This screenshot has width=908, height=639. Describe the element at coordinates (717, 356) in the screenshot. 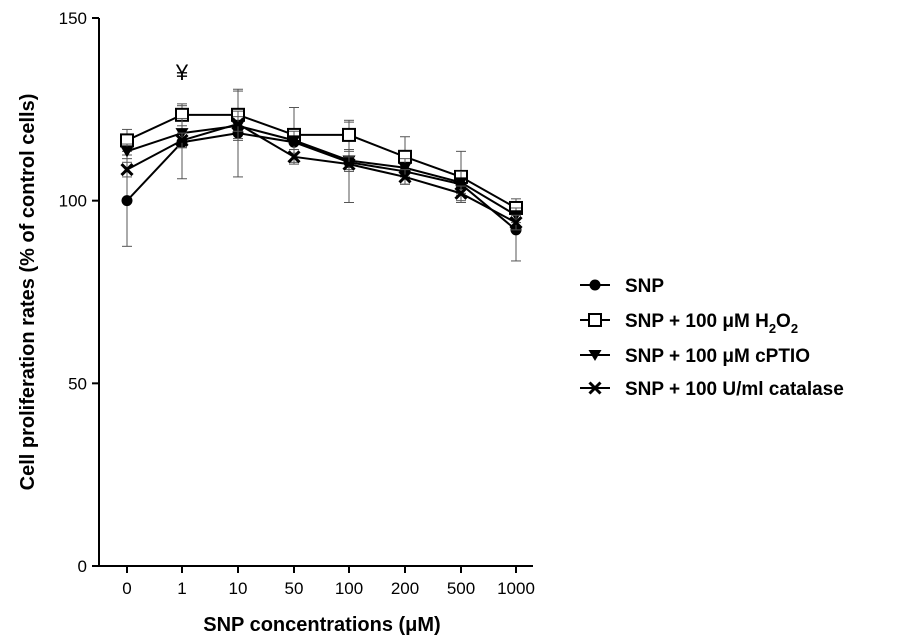

I see `legend-label-cptio: SNP + 100 μM cPTIO` at that location.